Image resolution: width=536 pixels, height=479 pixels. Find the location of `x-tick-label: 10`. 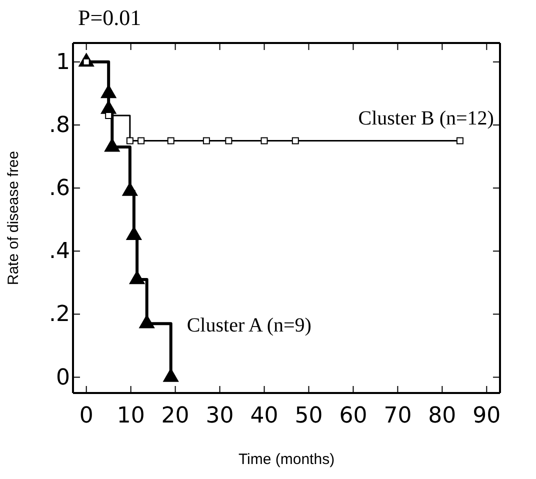

x-tick-label: 10 is located at coordinates (130, 416).